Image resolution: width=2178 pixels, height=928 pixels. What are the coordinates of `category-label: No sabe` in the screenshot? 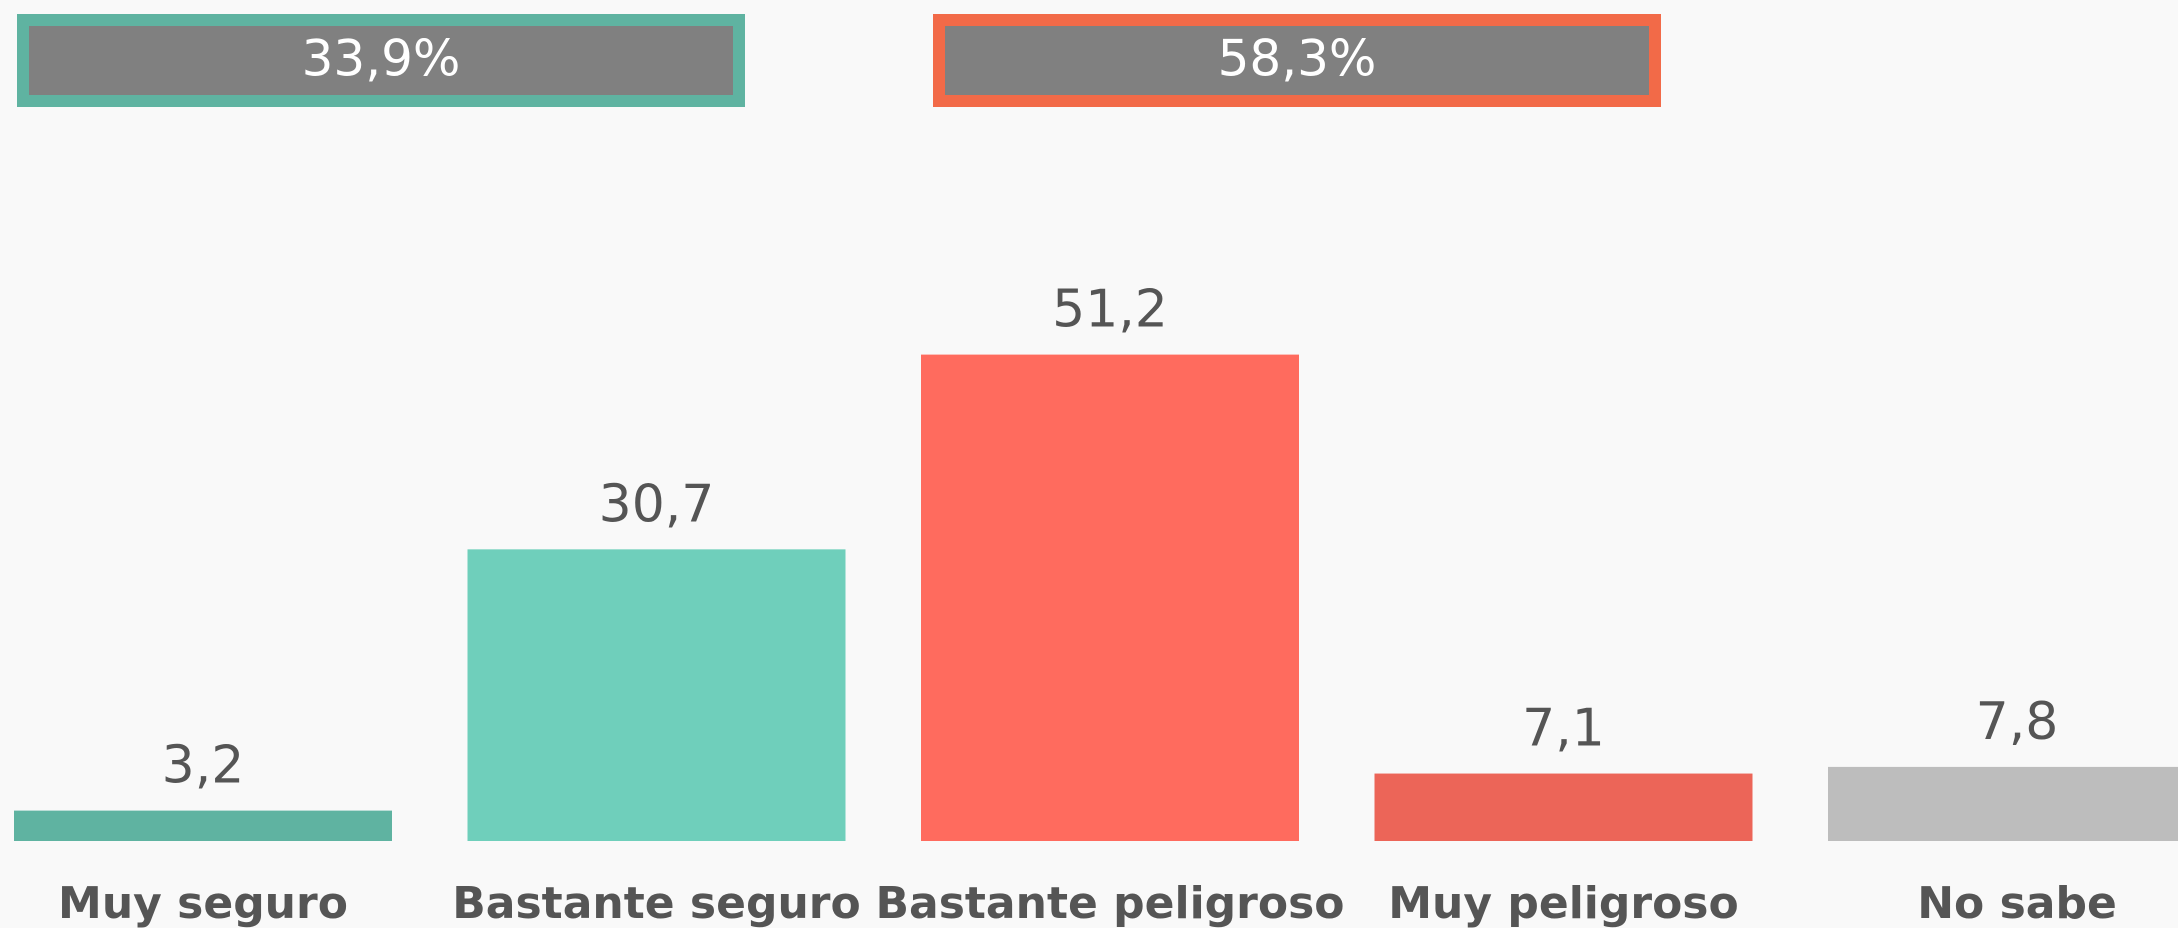 It's located at (2017, 903).